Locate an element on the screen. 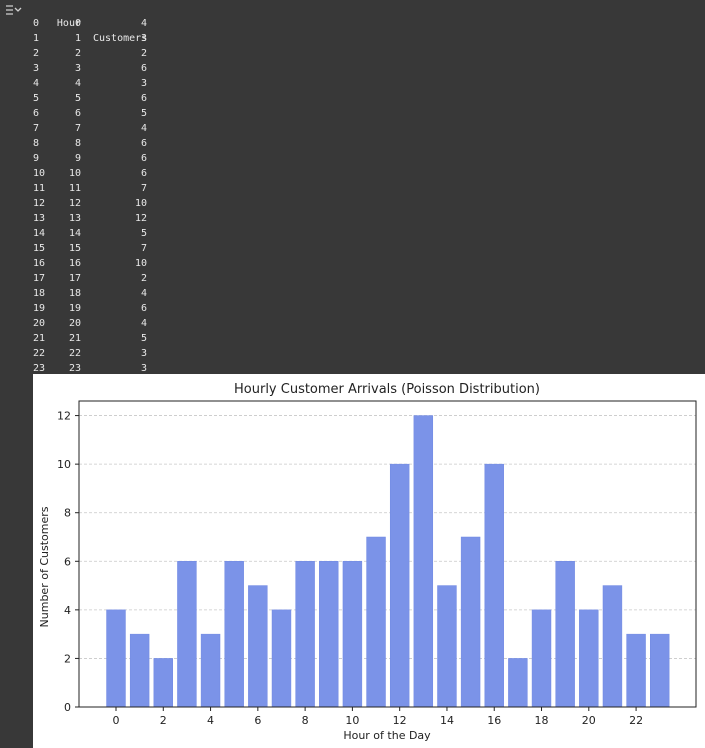 The height and width of the screenshot is (748, 705). x-tick-label: 2 is located at coordinates (163, 720).